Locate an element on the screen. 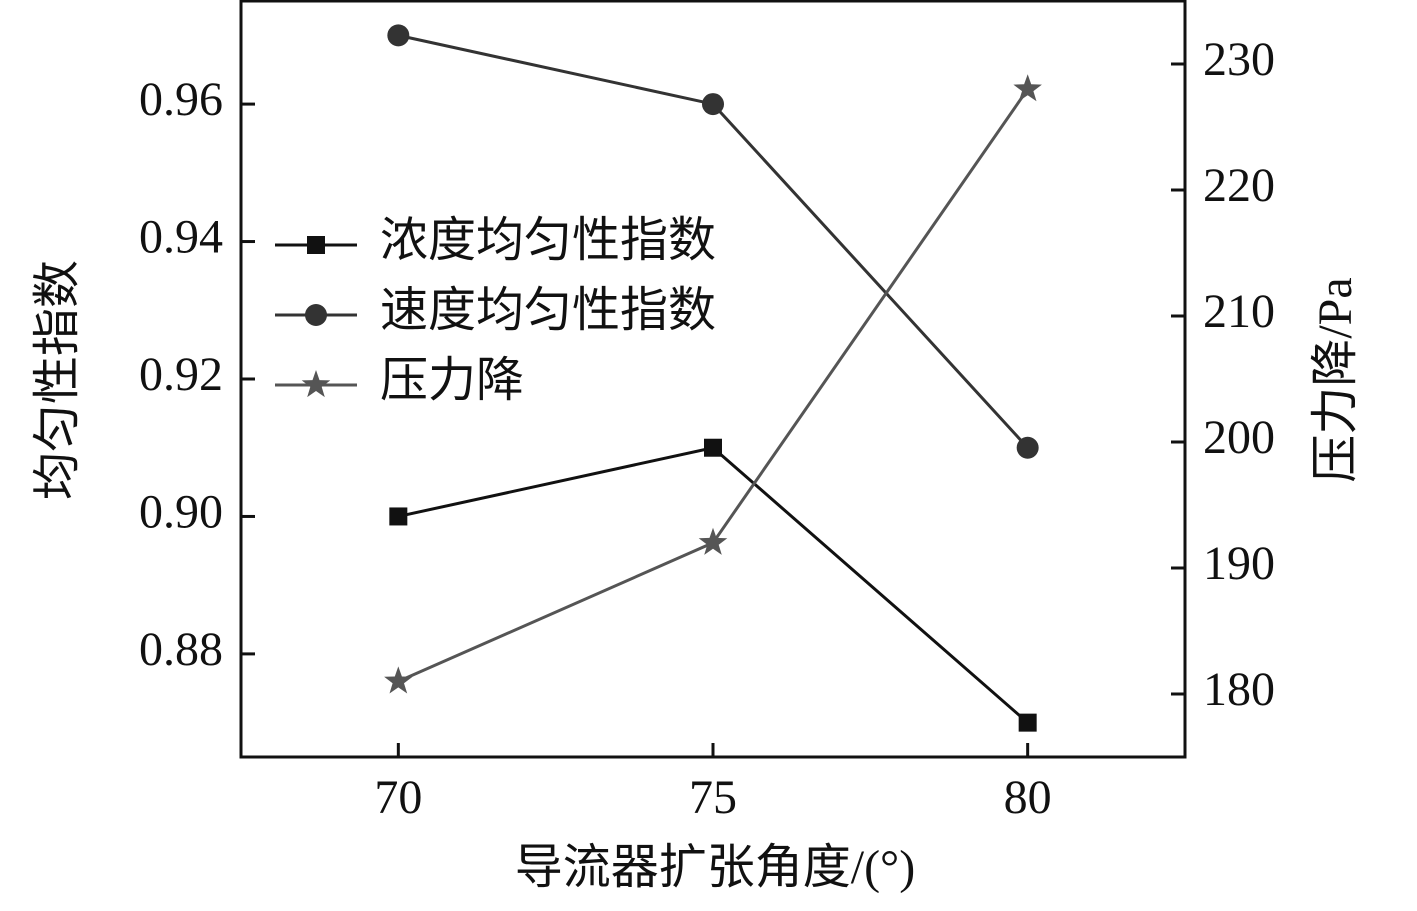 The width and height of the screenshot is (1417, 911). y-axis-label: 均匀性指数 is located at coordinates (57, 380).